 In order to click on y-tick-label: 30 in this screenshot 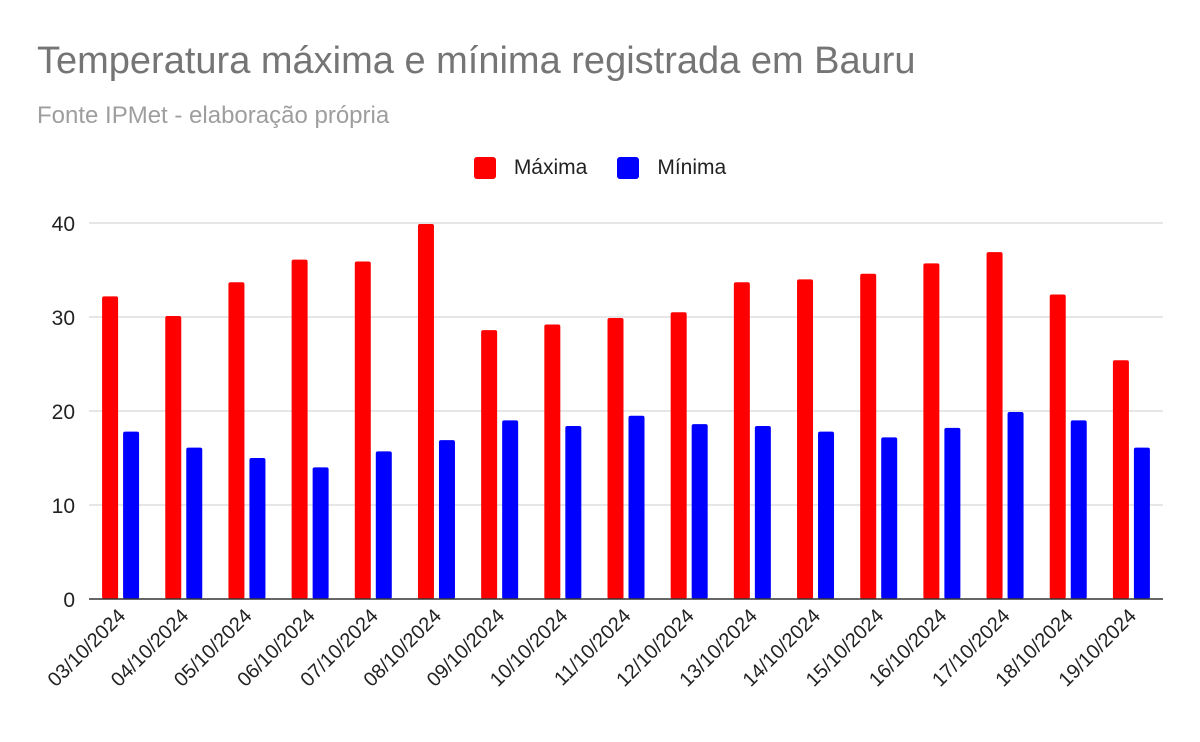, I will do `click(63, 318)`.